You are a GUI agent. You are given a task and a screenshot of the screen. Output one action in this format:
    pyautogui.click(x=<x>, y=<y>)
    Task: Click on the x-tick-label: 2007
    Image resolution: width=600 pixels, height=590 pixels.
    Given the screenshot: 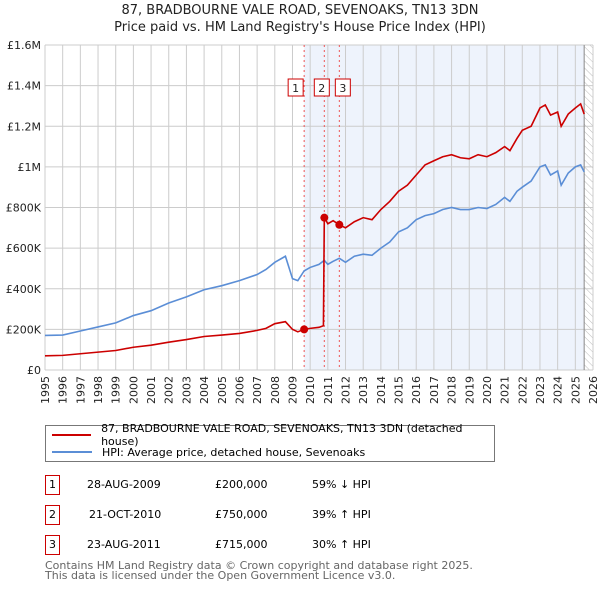 What is the action you would take?
    pyautogui.click(x=257, y=390)
    